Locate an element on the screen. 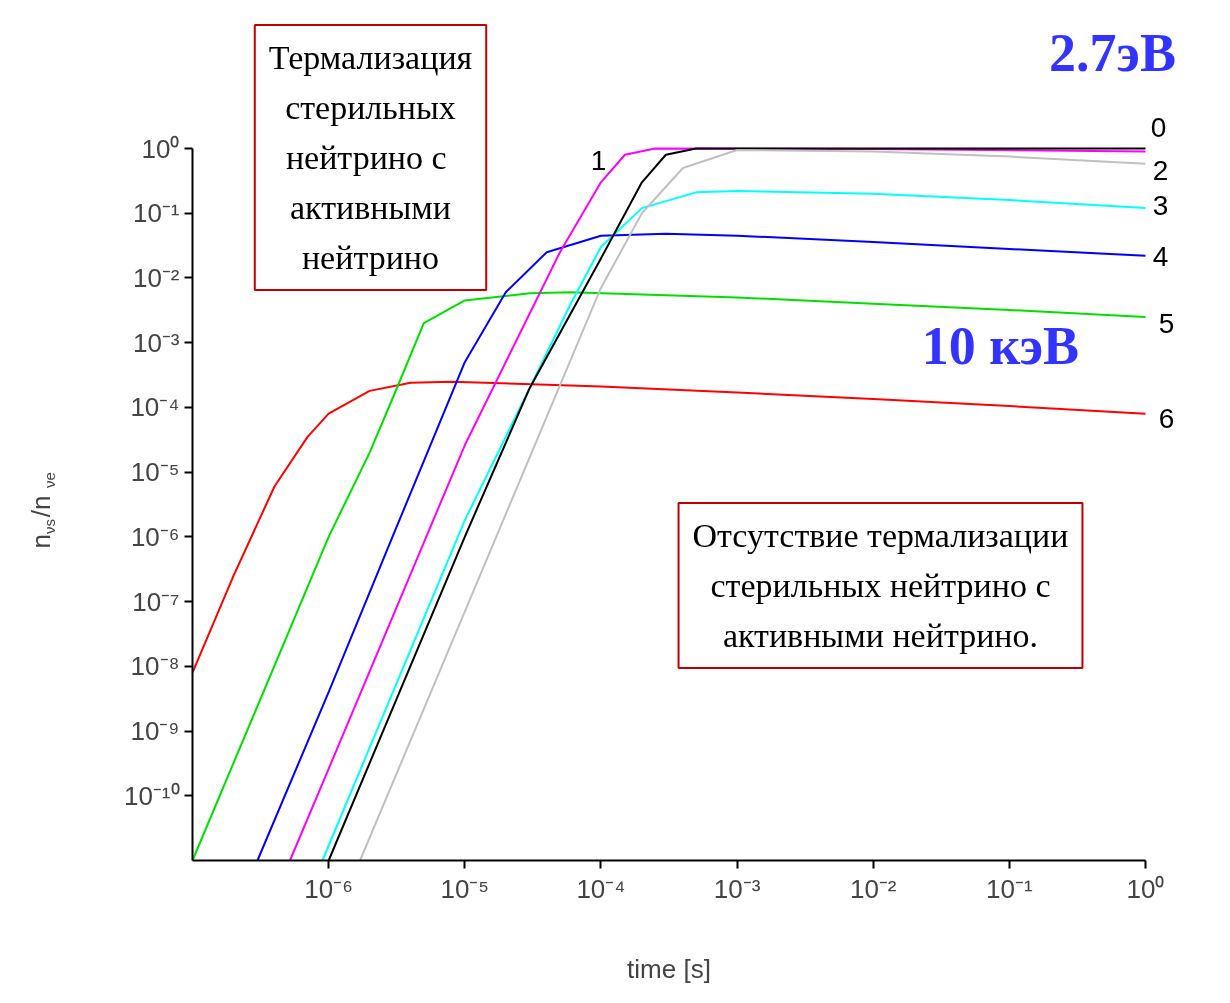  text: 5 is located at coordinates (1166, 323).